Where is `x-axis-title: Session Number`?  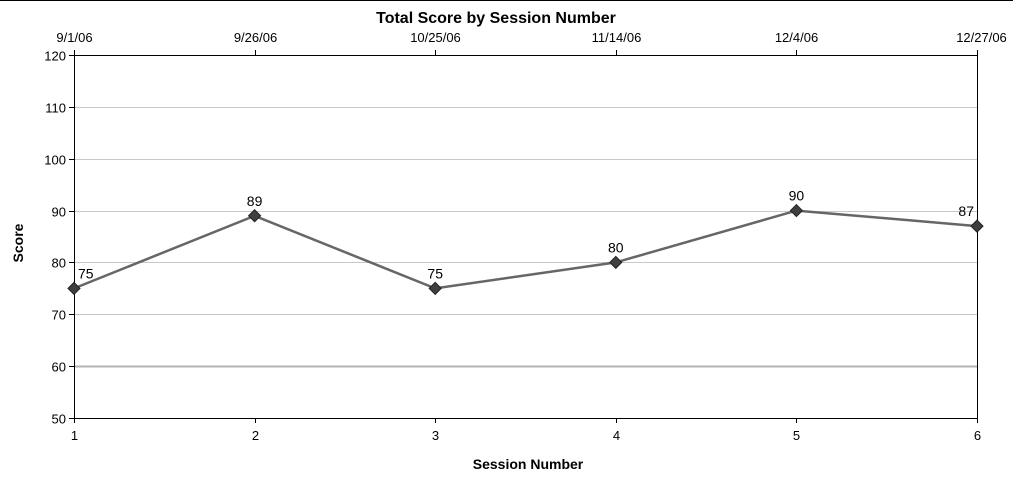
x-axis-title: Session Number is located at coordinates (528, 464).